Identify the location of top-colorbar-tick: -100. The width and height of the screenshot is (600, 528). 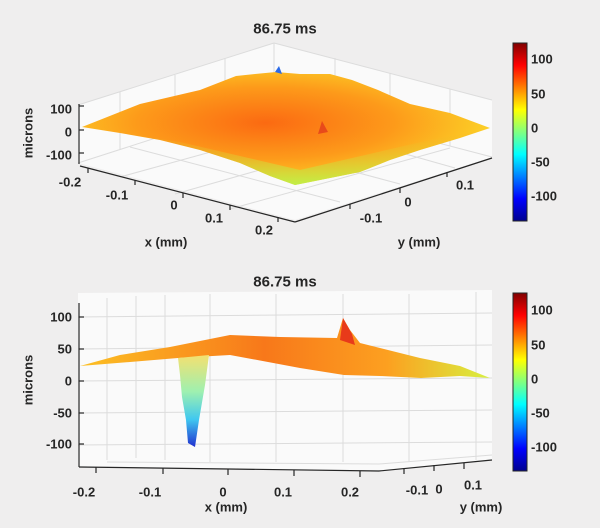
(544, 196).